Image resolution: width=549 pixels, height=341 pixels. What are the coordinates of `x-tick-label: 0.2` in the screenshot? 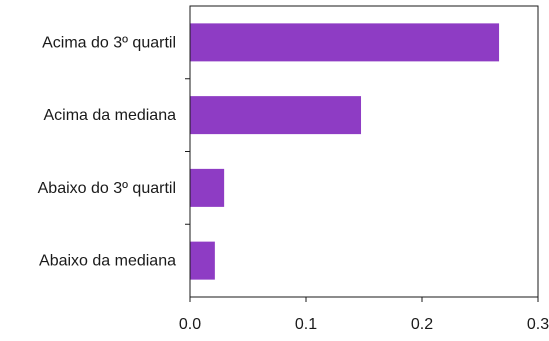 It's located at (422, 324).